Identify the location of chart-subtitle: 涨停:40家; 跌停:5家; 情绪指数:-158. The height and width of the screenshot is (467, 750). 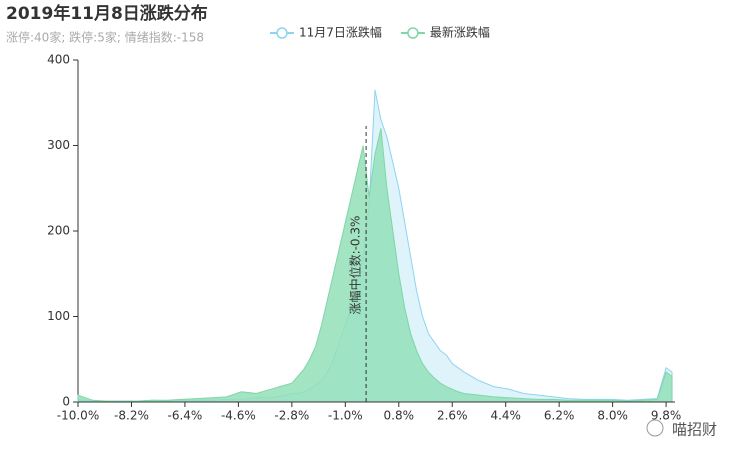
(105, 37).